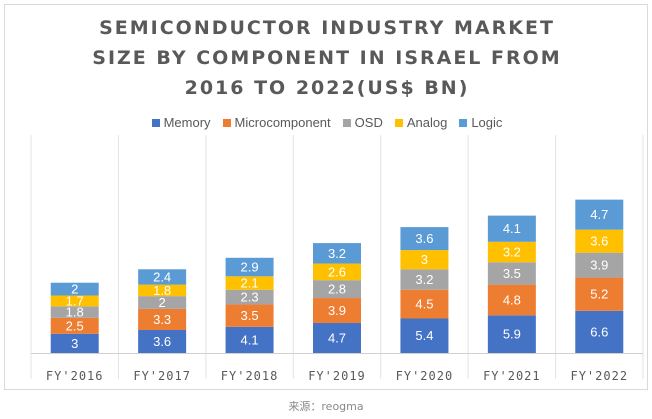  I want to click on legend-item-osd: OSD, so click(362, 122).